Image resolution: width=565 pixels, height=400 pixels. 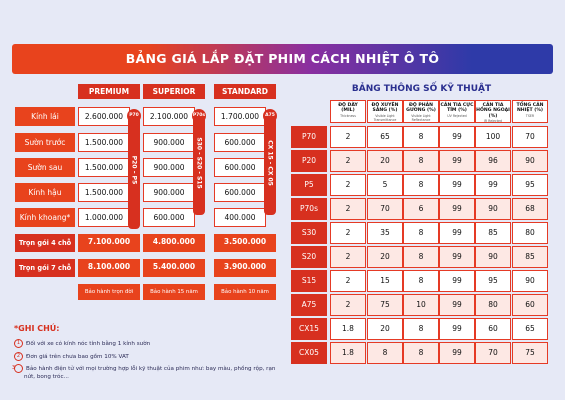 I want to click on note-item: 2 Đơn giá trên chưa bao gồm 10% VAT, so click(x=149, y=356).